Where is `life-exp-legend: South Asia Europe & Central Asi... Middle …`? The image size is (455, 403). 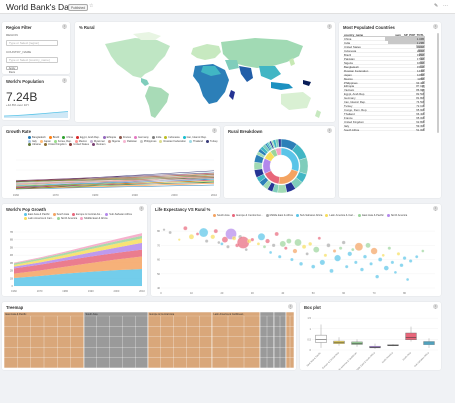
life-exp-legend: South Asia Europe & Central Asi... Middle … is located at coordinates (326, 215).